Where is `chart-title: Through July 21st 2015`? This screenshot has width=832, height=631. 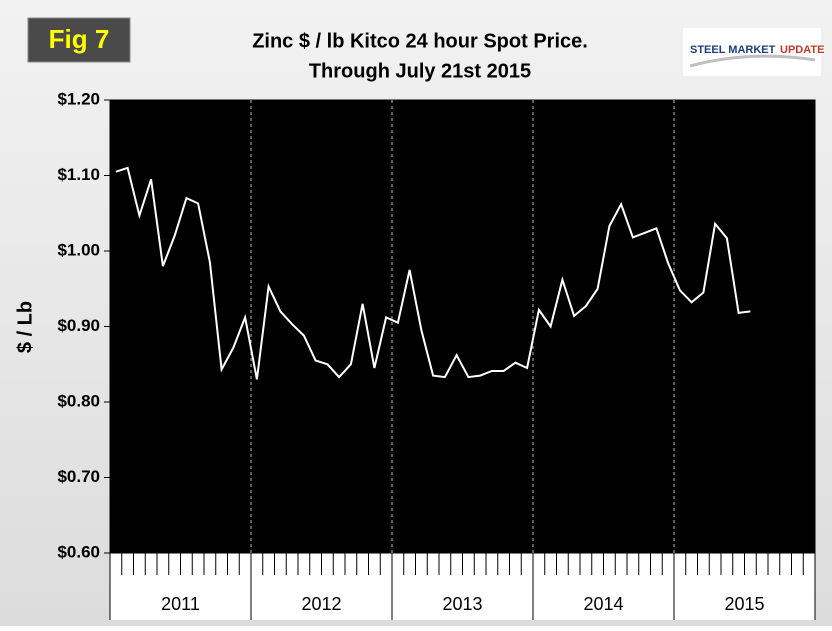 chart-title: Through July 21st 2015 is located at coordinates (420, 71).